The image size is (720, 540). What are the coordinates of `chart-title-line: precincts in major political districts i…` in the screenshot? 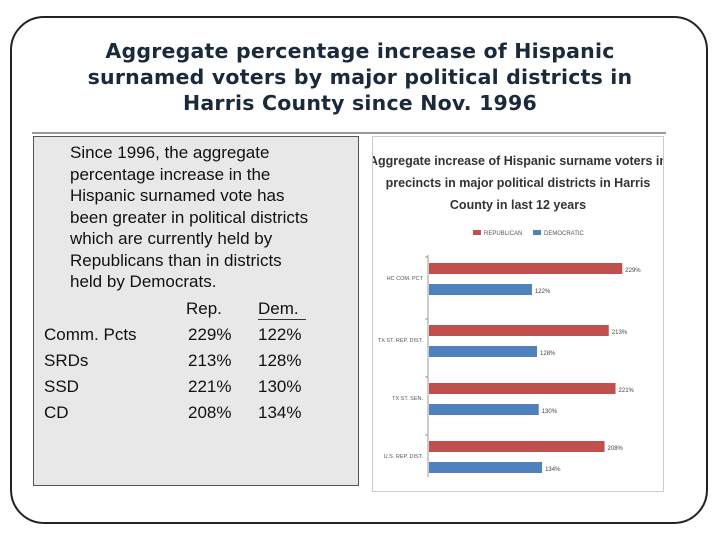 It's located at (518, 183).